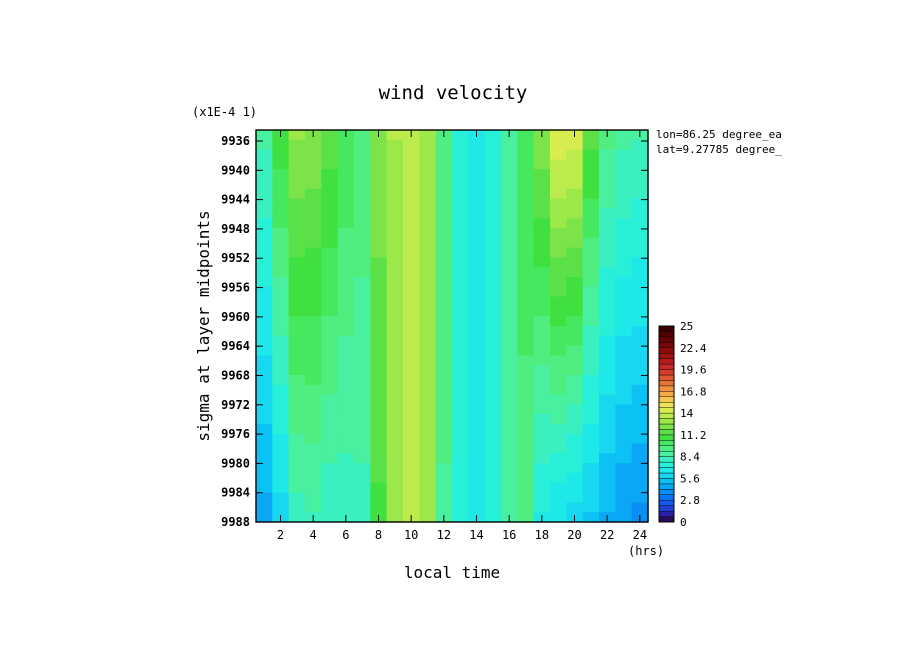  Describe the element at coordinates (640, 535) in the screenshot. I see `x-tick-label: 24` at that location.